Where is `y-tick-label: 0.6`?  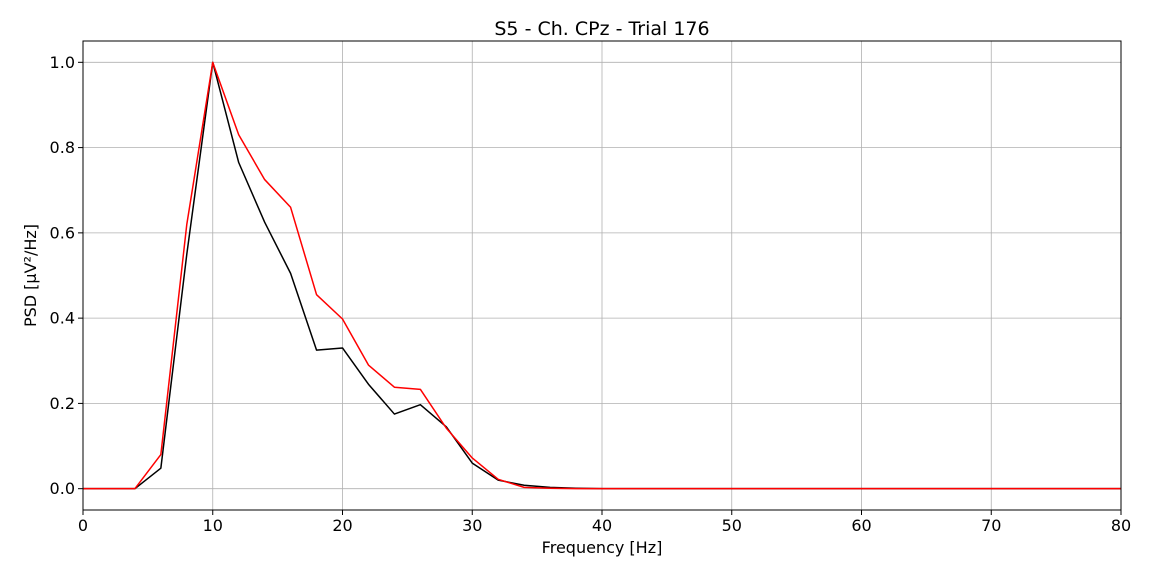 y-tick-label: 0.6 is located at coordinates (62, 232).